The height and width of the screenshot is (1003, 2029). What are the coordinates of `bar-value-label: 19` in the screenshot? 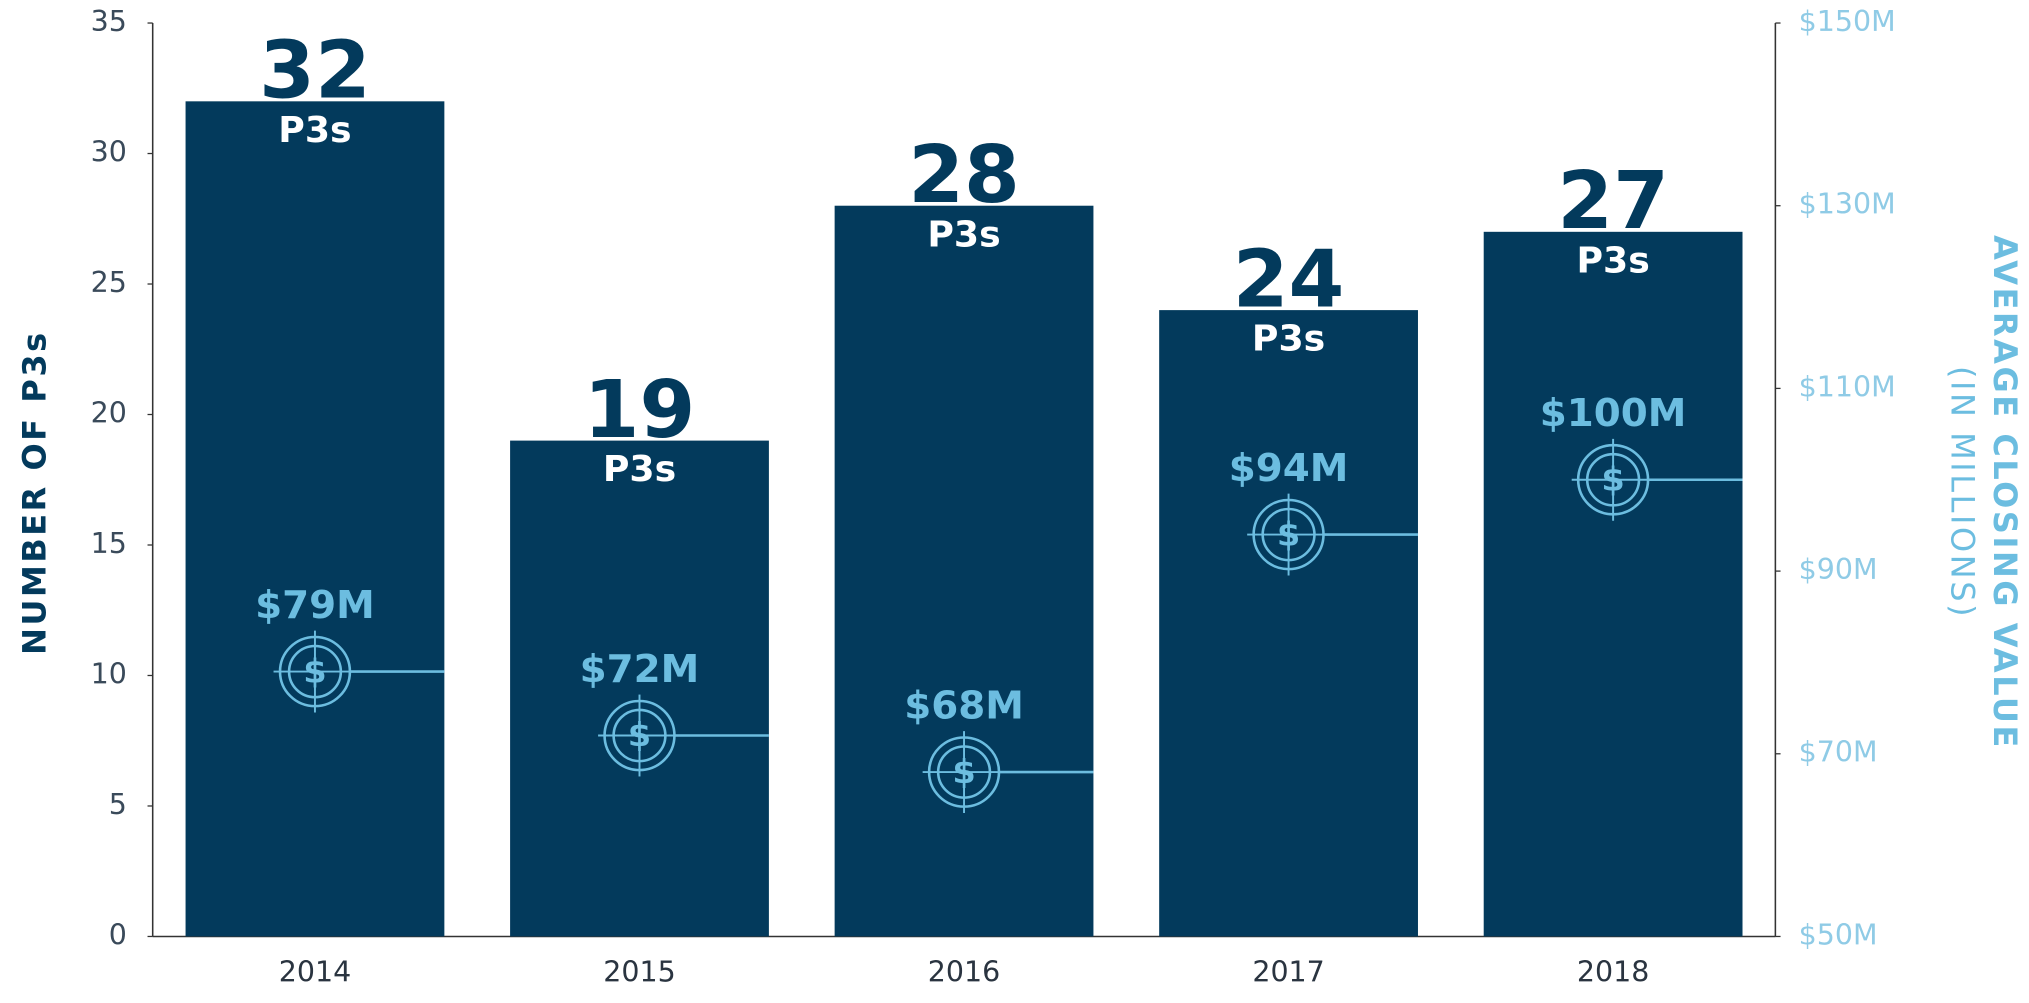 It's located at (640, 409).